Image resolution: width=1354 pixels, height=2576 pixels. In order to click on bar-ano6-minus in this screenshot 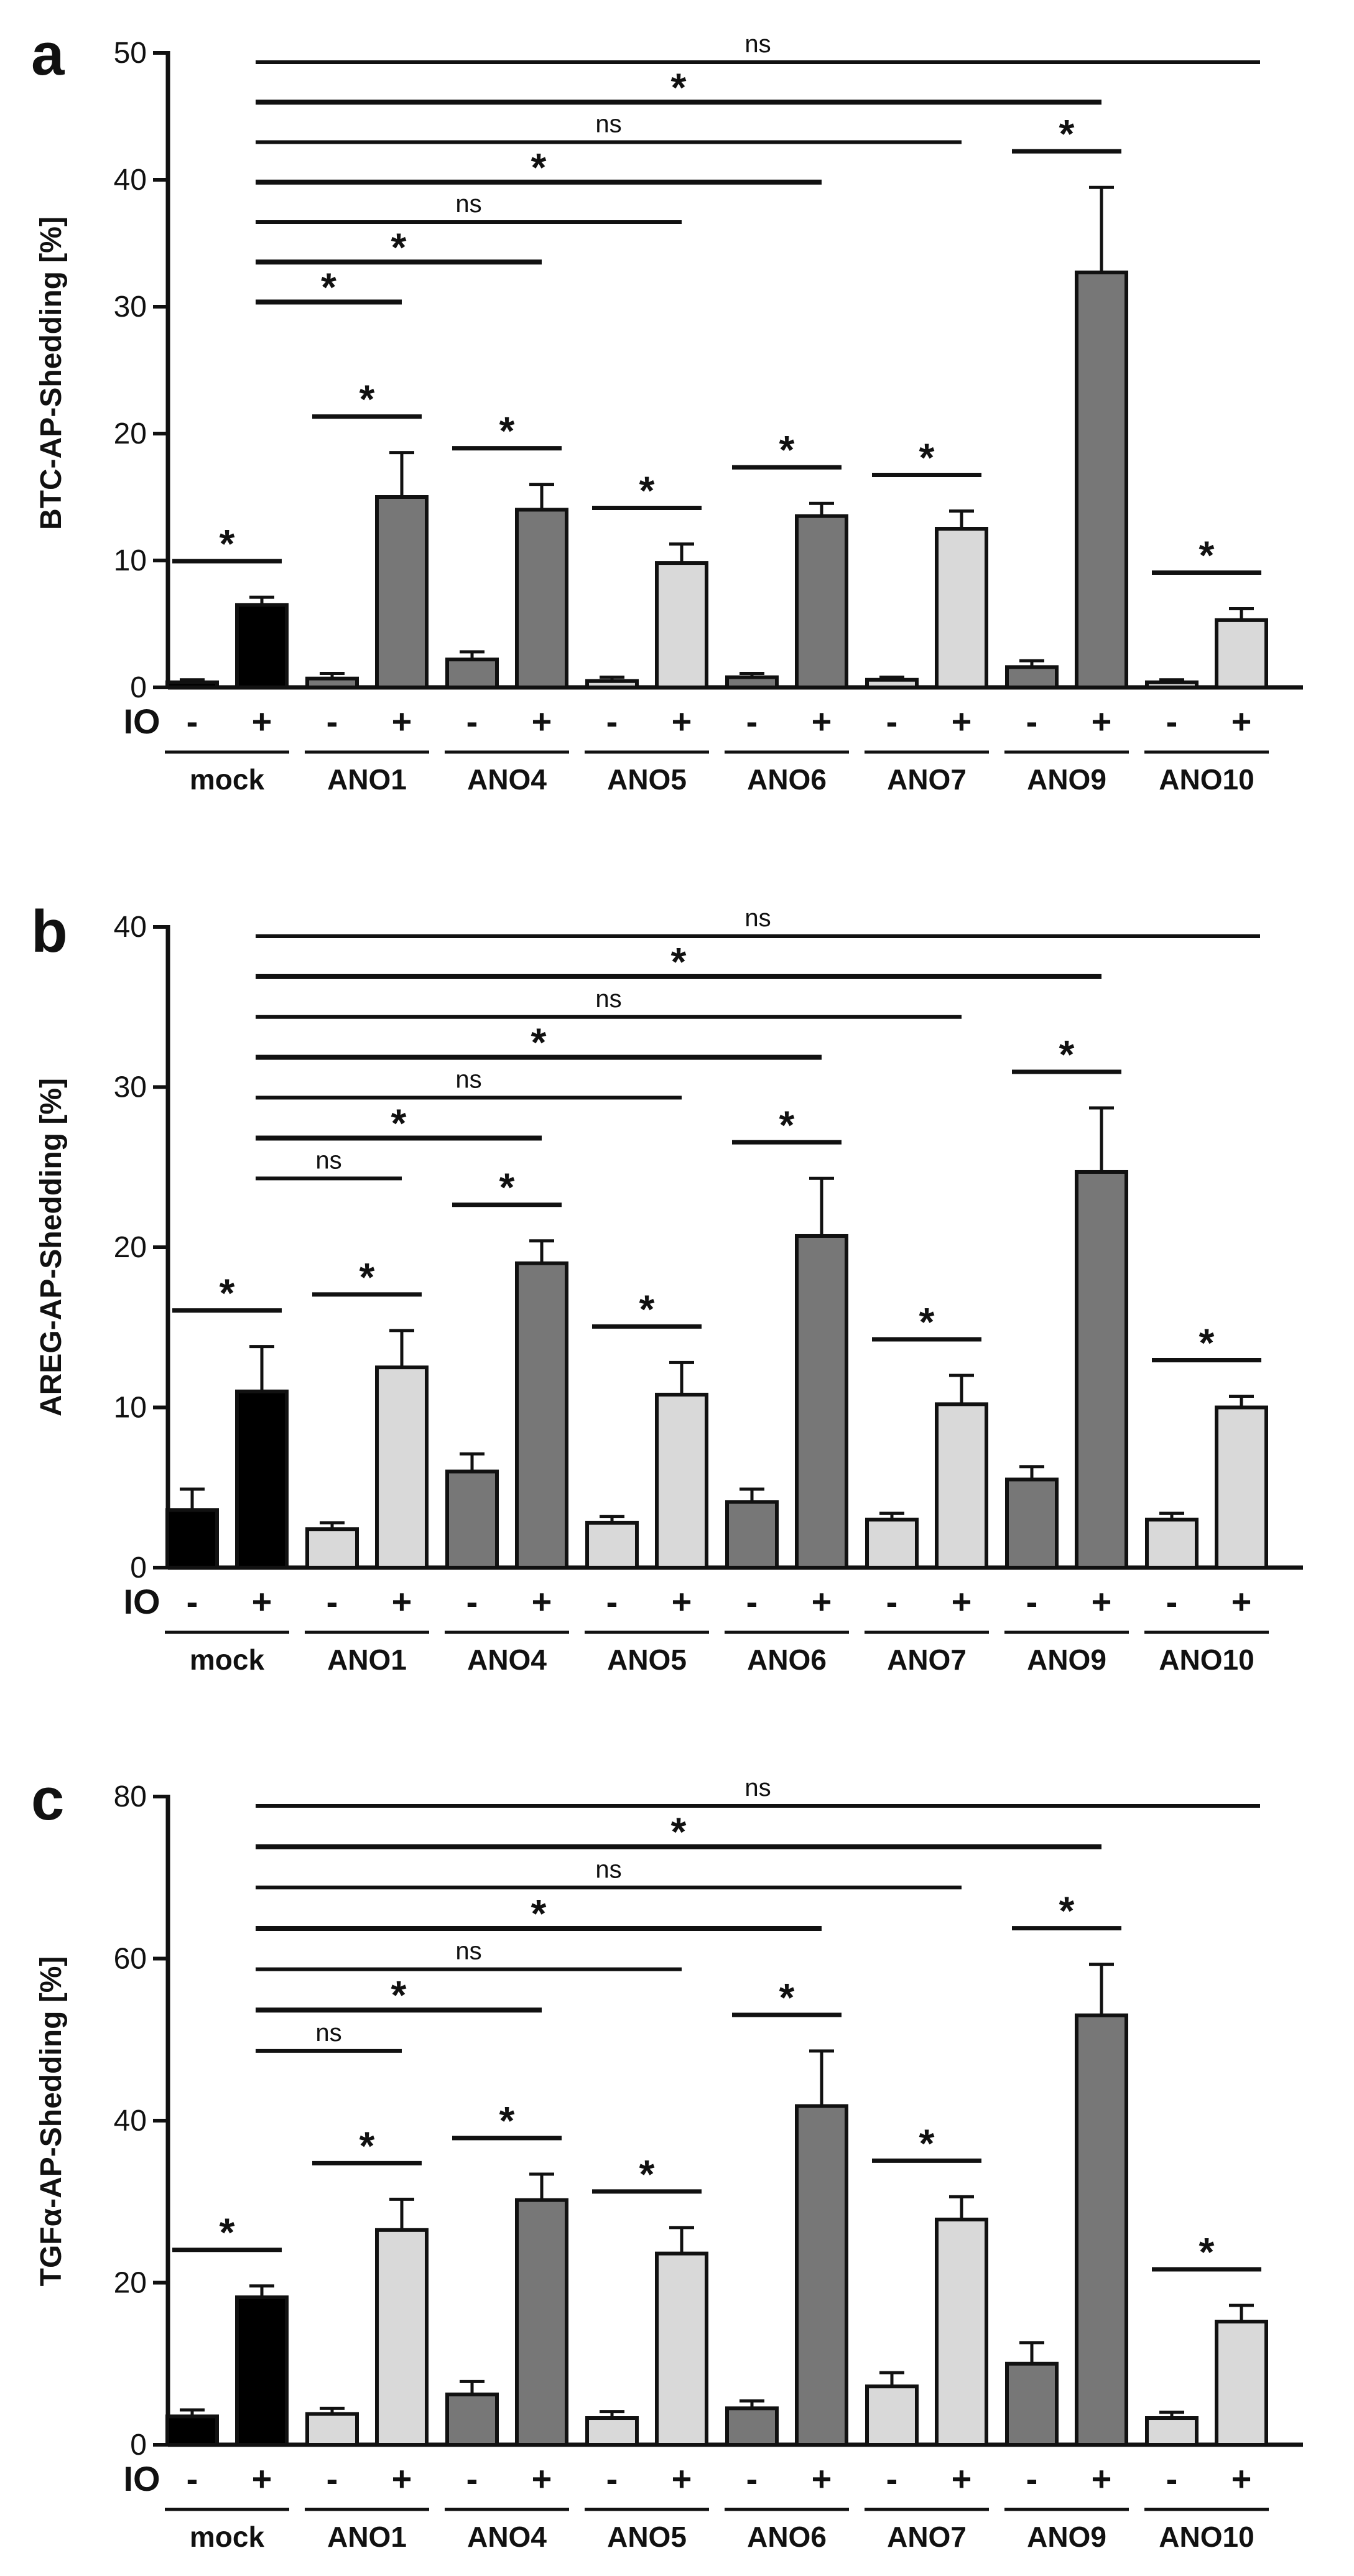, I will do `click(752, 682)`.